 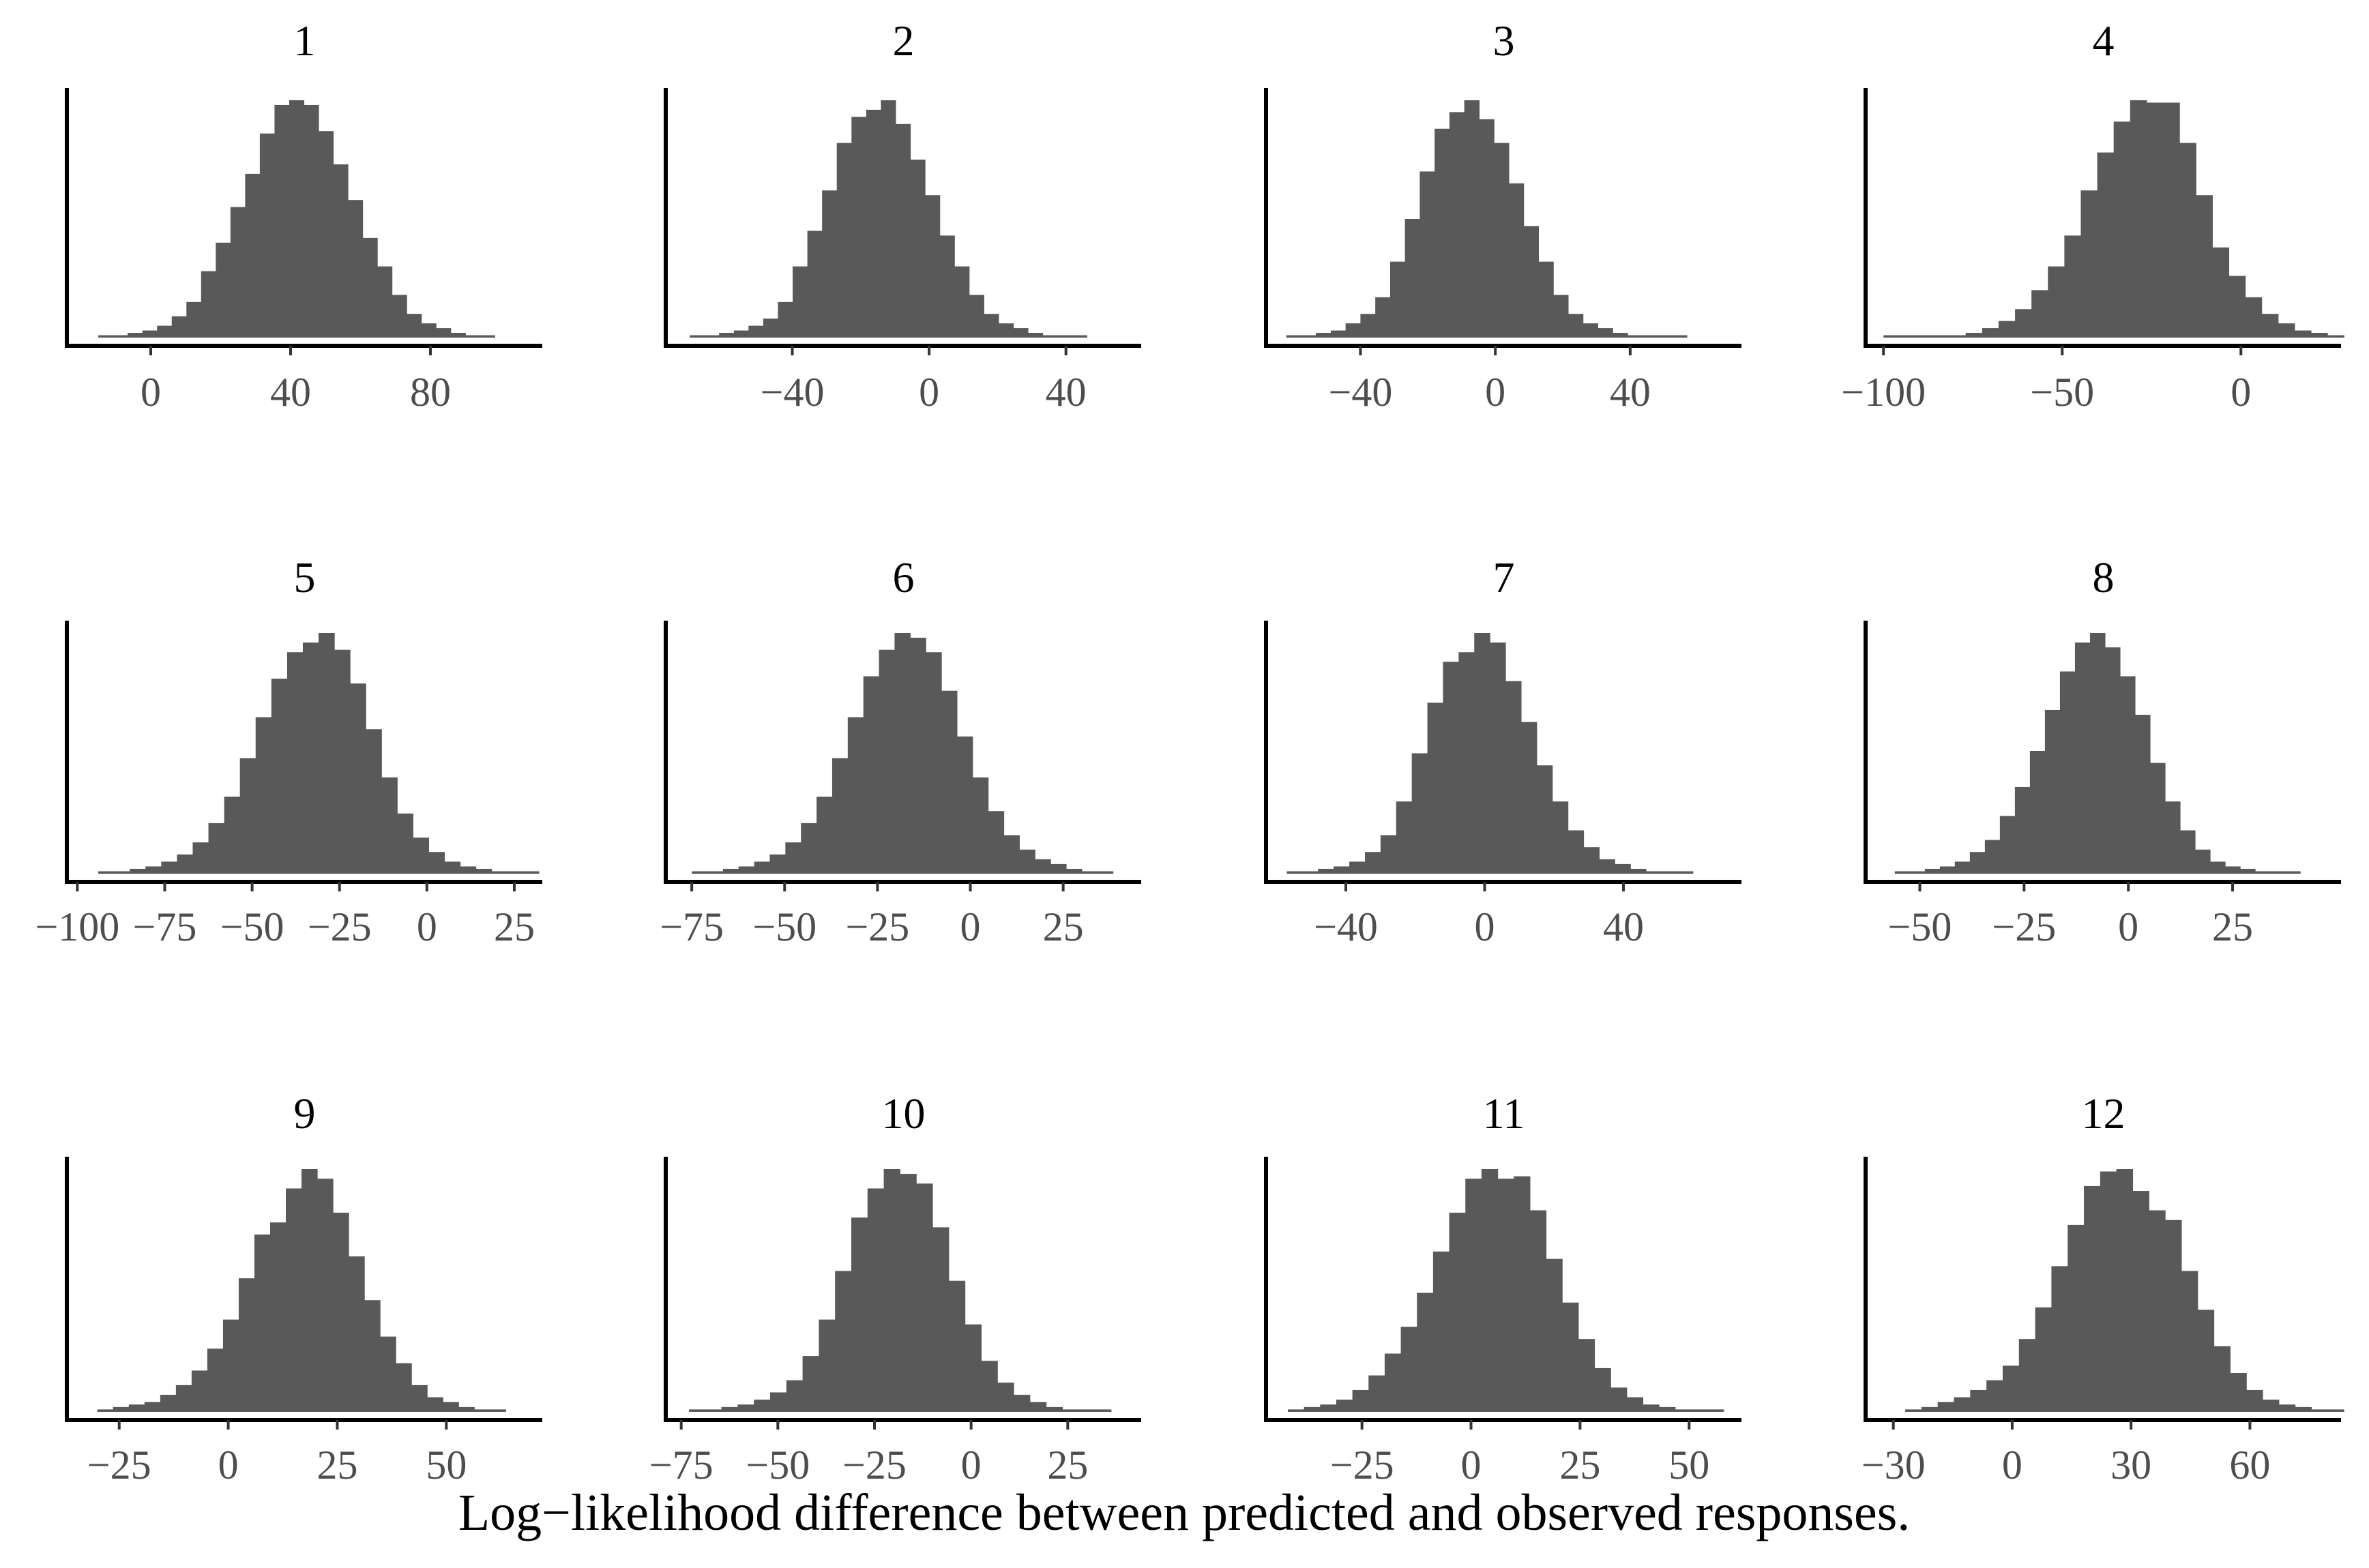 I want to click on x-tick-label: 50, so click(x=1689, y=1465).